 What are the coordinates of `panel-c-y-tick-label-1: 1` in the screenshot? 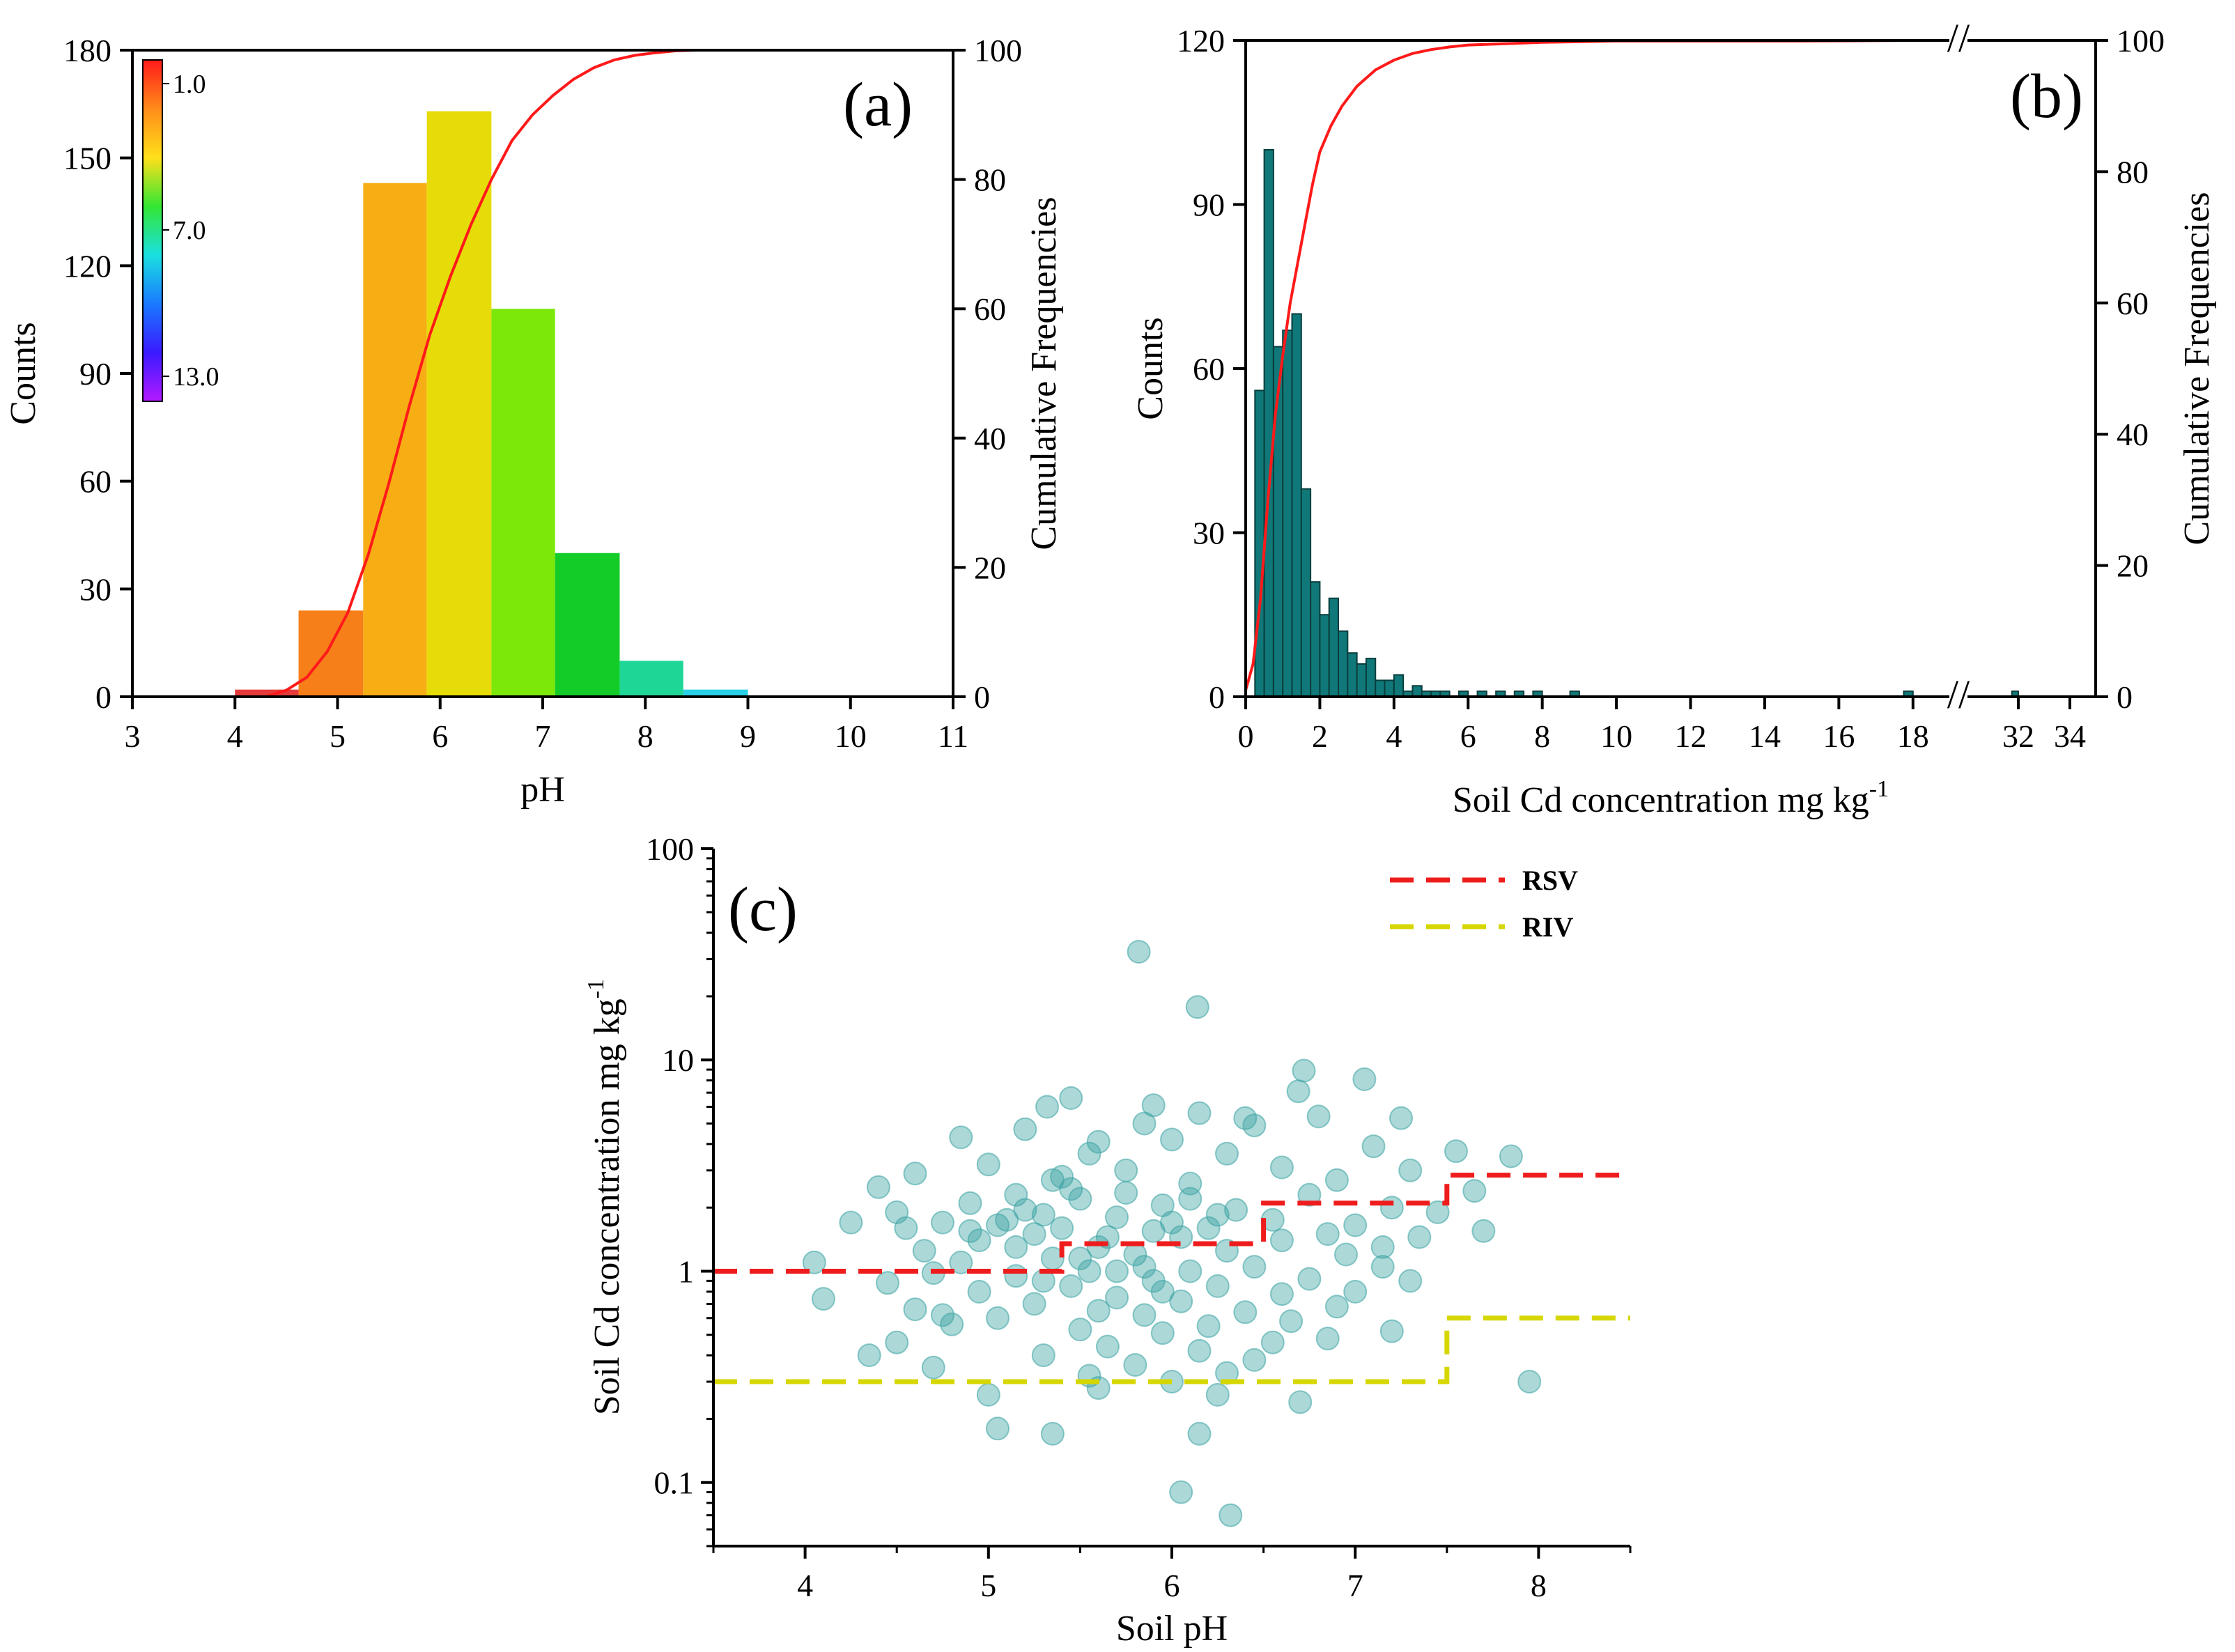 It's located at (686, 1271).